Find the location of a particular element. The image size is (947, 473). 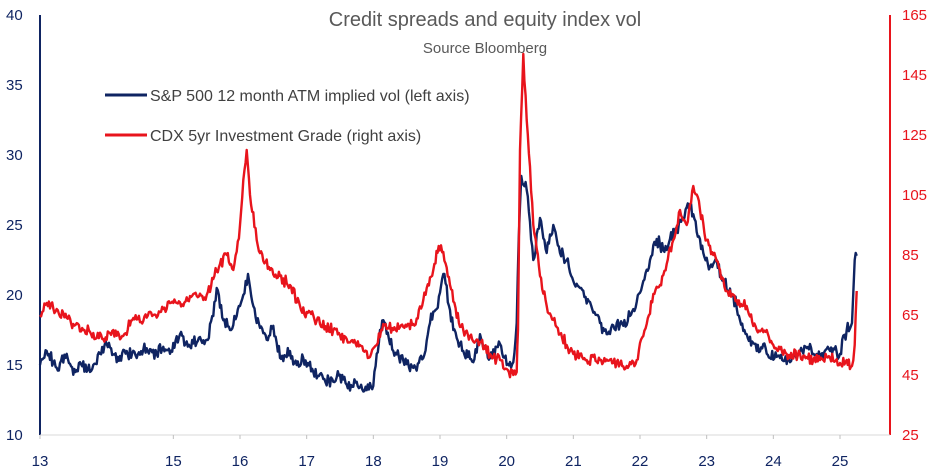

left-axis-ticks: 10 15 20 25 30 35 40 is located at coordinates (14, 225).